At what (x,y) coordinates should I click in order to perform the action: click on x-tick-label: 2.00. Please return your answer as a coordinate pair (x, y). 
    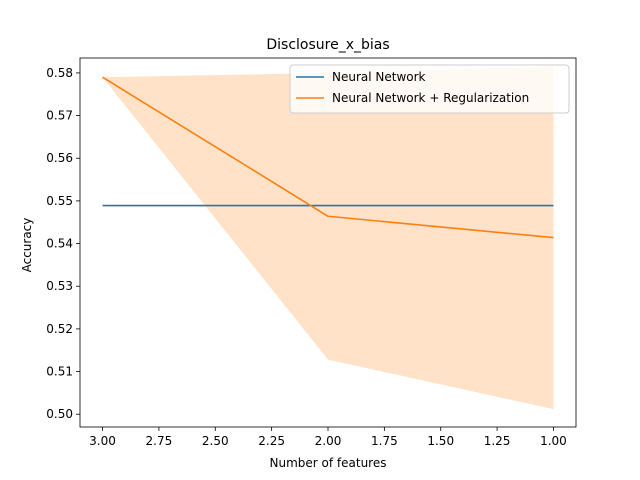
    Looking at the image, I should click on (328, 441).